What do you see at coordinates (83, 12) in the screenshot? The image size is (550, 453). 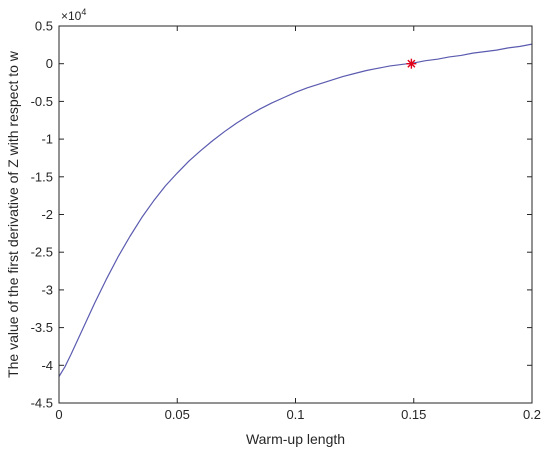 I see `y-exponent-power: 4` at bounding box center [83, 12].